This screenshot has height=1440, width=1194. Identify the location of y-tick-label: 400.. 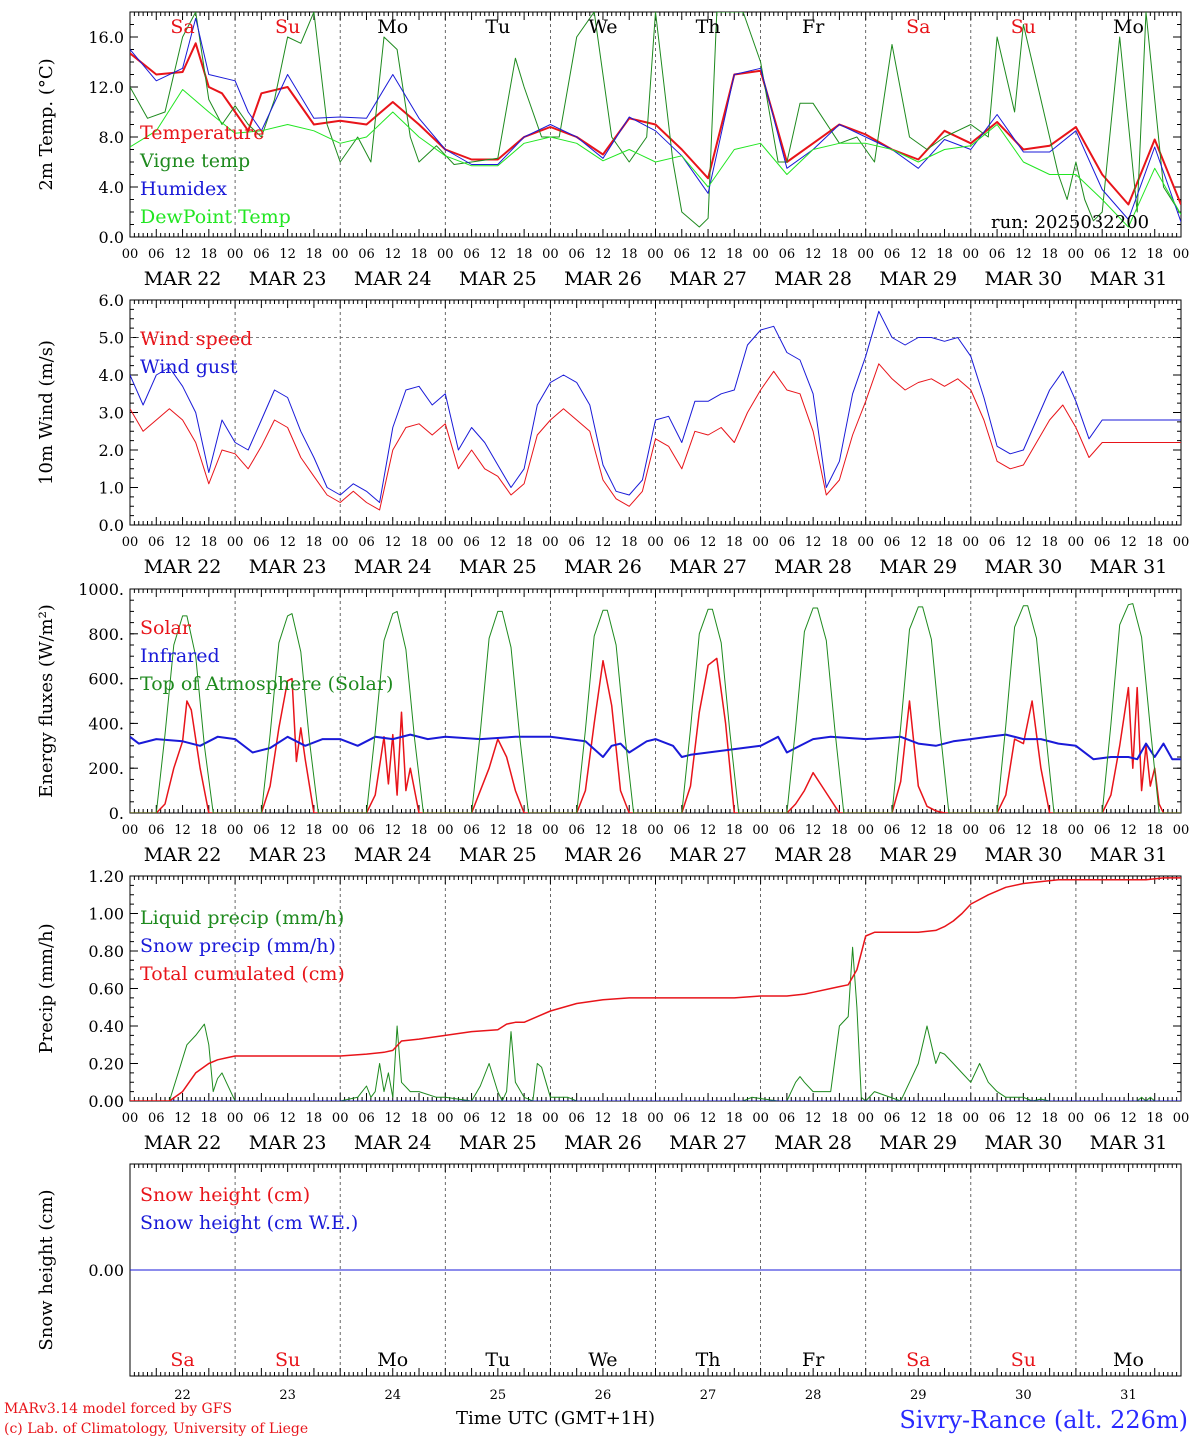
(106, 723).